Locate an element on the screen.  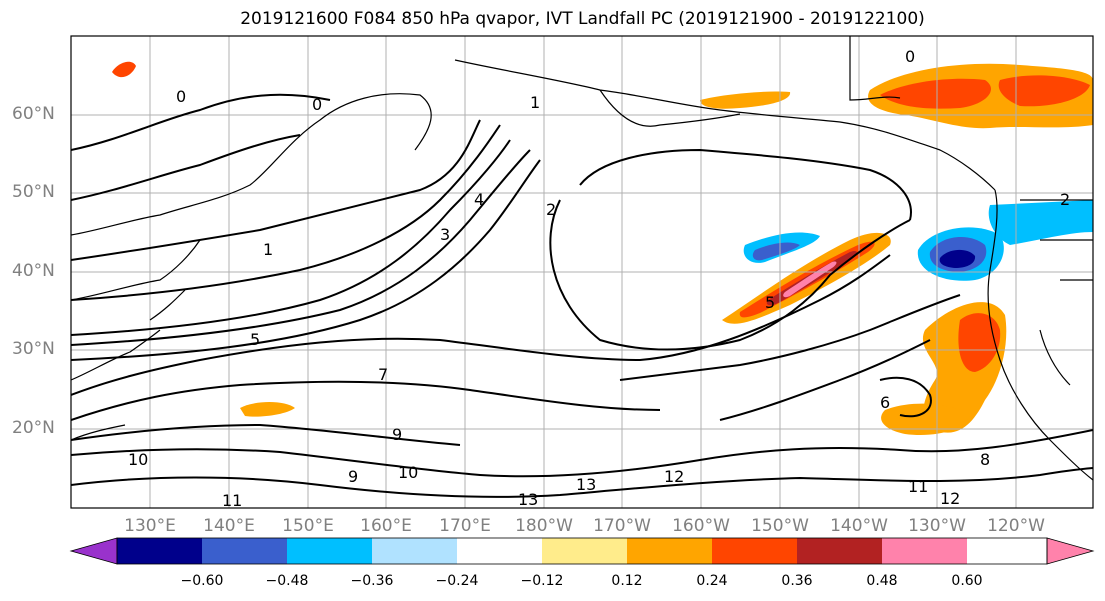
lat-label: 40°N is located at coordinates (33, 271).